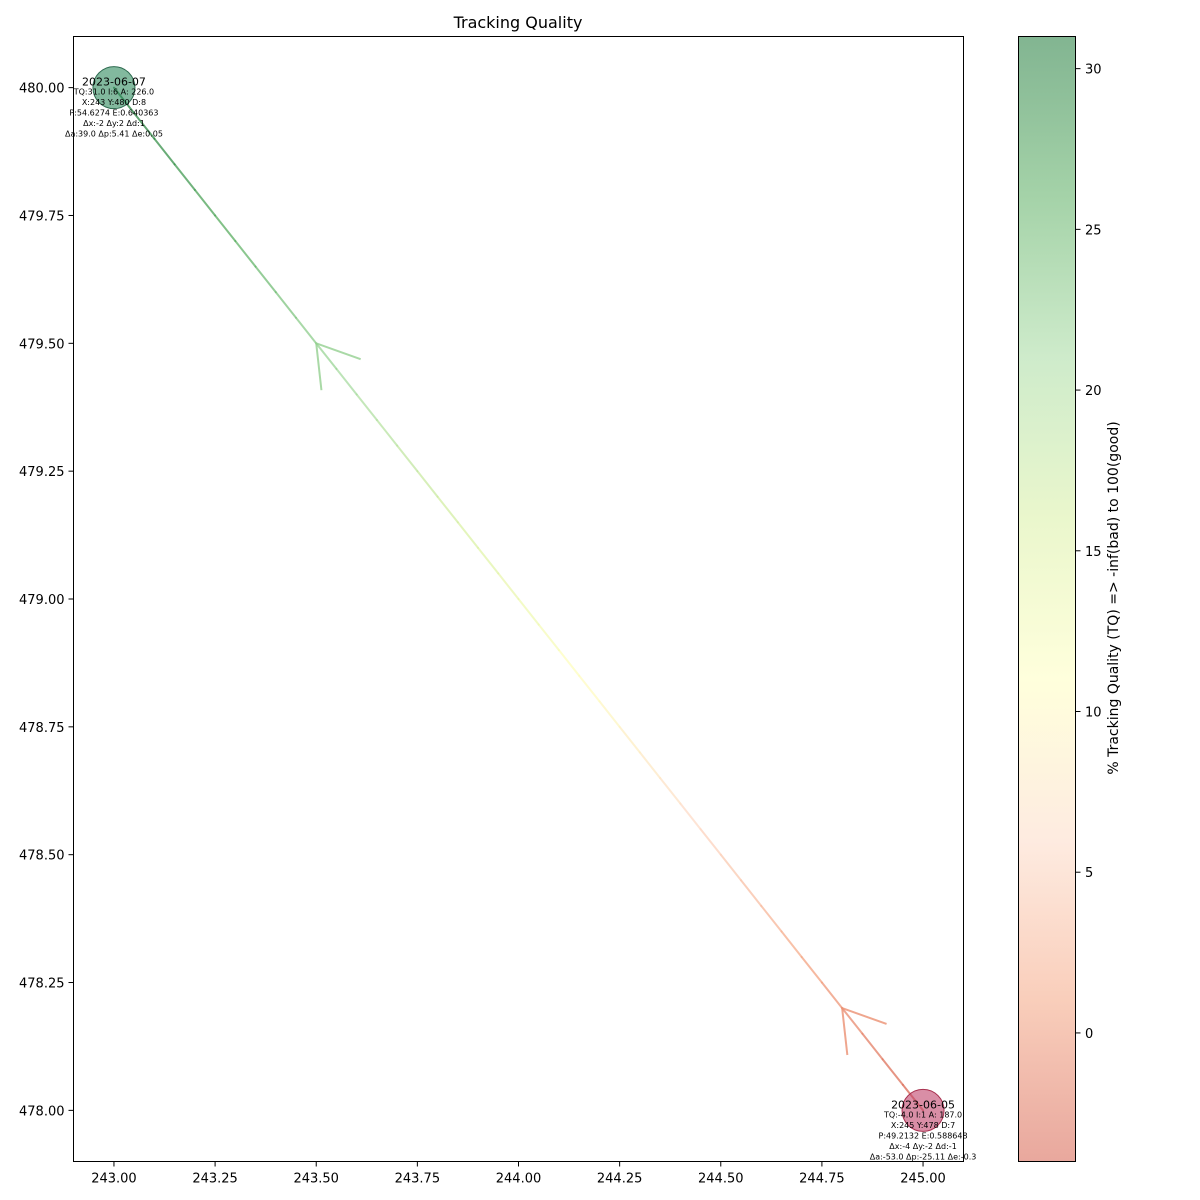 Image resolution: width=1200 pixels, height=1200 pixels. Describe the element at coordinates (923, 1125) in the screenshot. I see `point-annotation-line: X:245 Y:478 D:7` at that location.